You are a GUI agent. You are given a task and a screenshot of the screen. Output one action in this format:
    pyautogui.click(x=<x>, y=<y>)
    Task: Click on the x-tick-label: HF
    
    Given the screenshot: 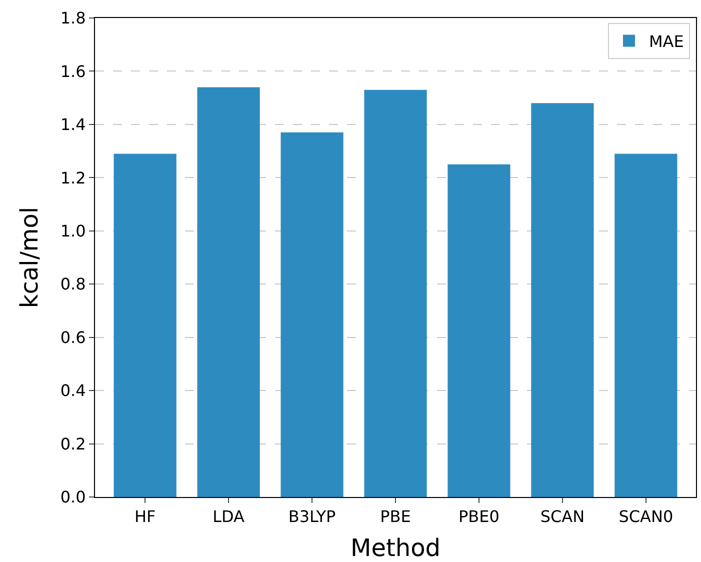 What is the action you would take?
    pyautogui.click(x=145, y=516)
    